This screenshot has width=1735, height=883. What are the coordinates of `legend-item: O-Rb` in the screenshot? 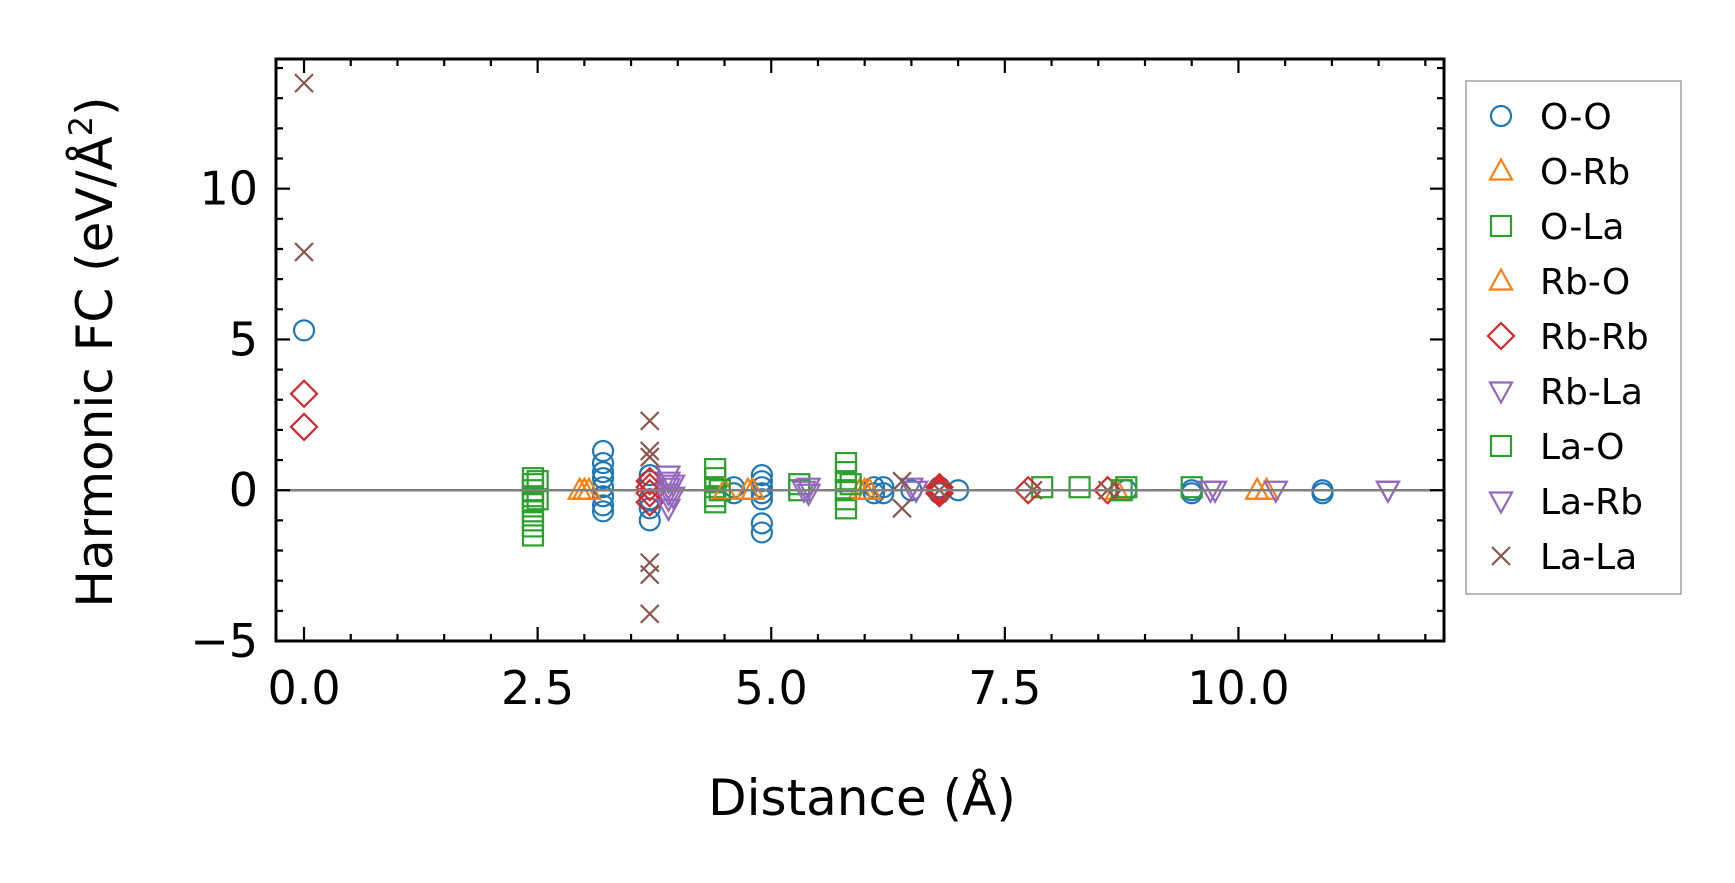 It's located at (1559, 172).